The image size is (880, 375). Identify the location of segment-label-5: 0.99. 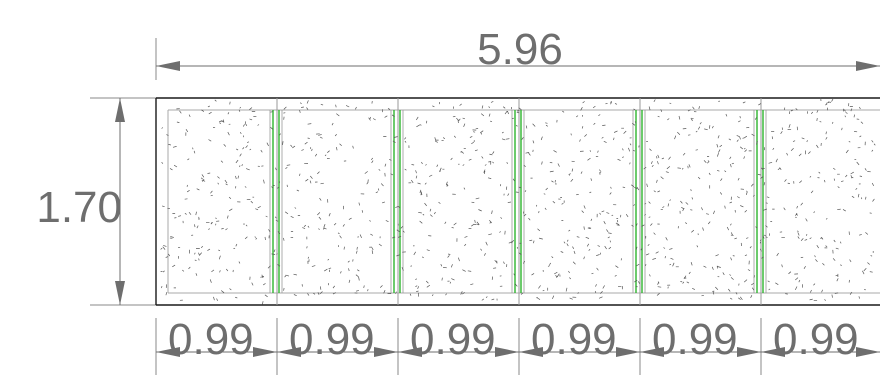
(695, 339).